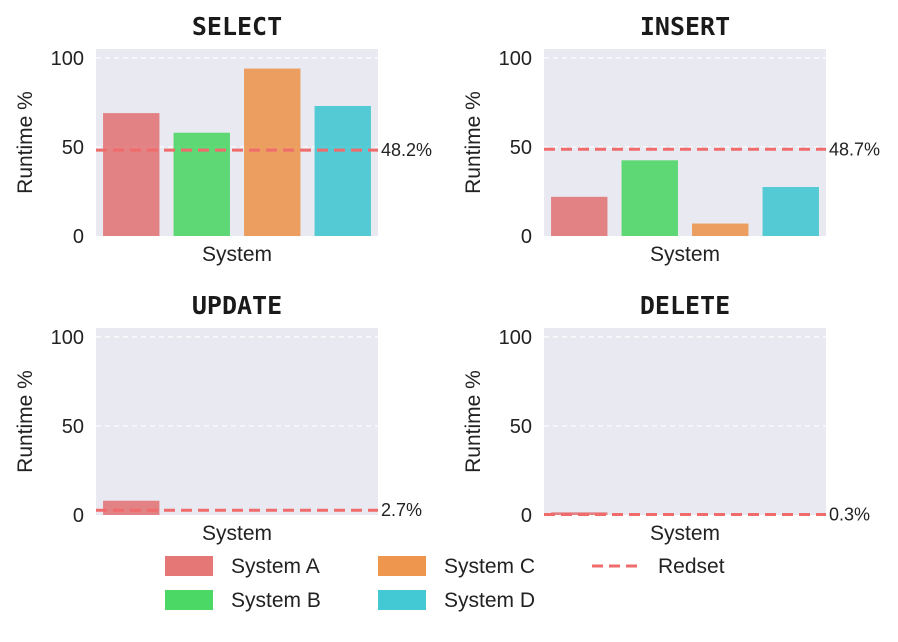  I want to click on legend-label: System C, so click(489, 566).